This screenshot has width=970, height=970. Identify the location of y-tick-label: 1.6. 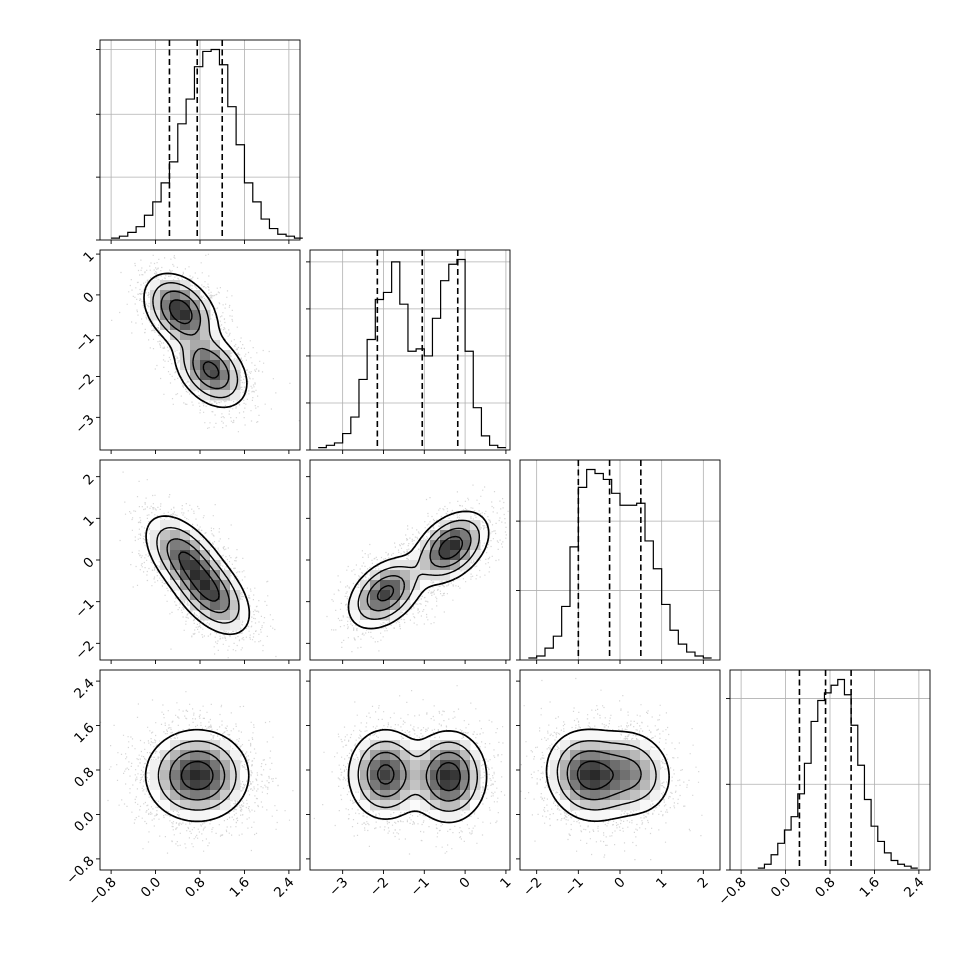
(84, 733).